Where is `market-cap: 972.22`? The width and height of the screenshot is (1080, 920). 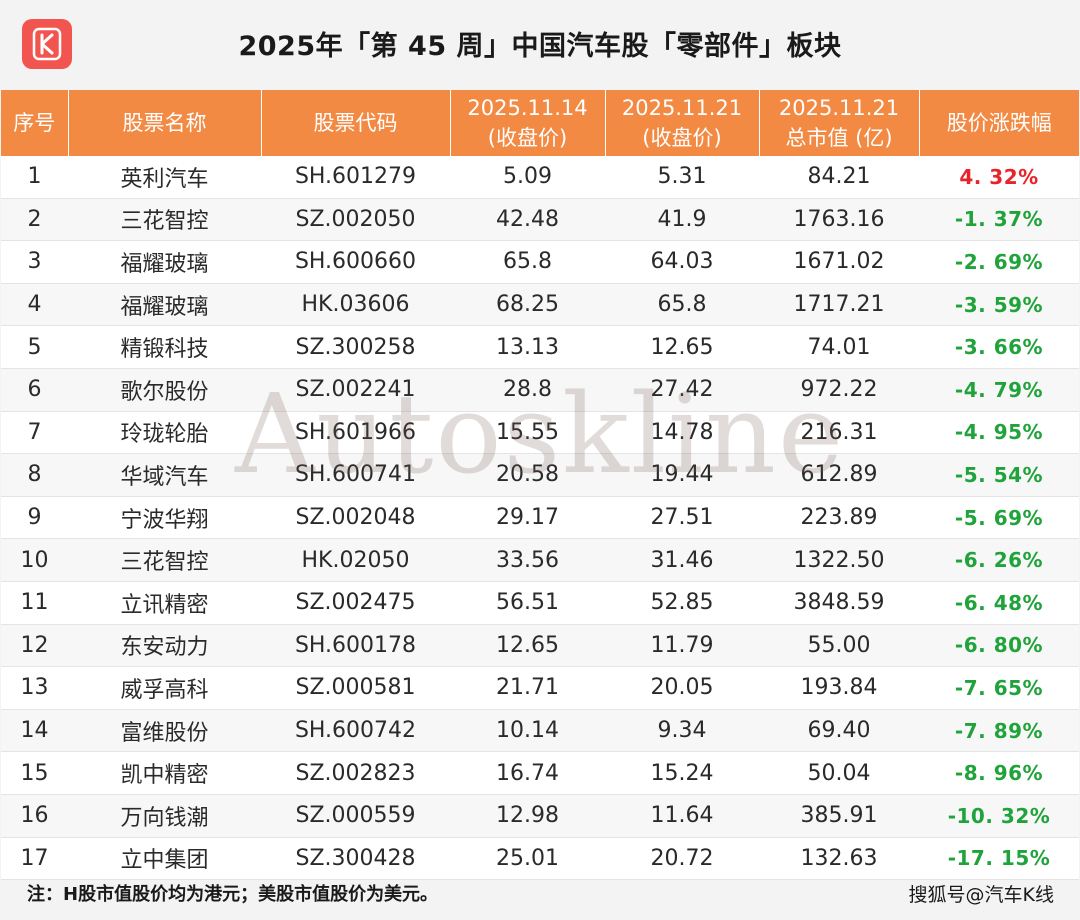
market-cap: 972.22 is located at coordinates (839, 390).